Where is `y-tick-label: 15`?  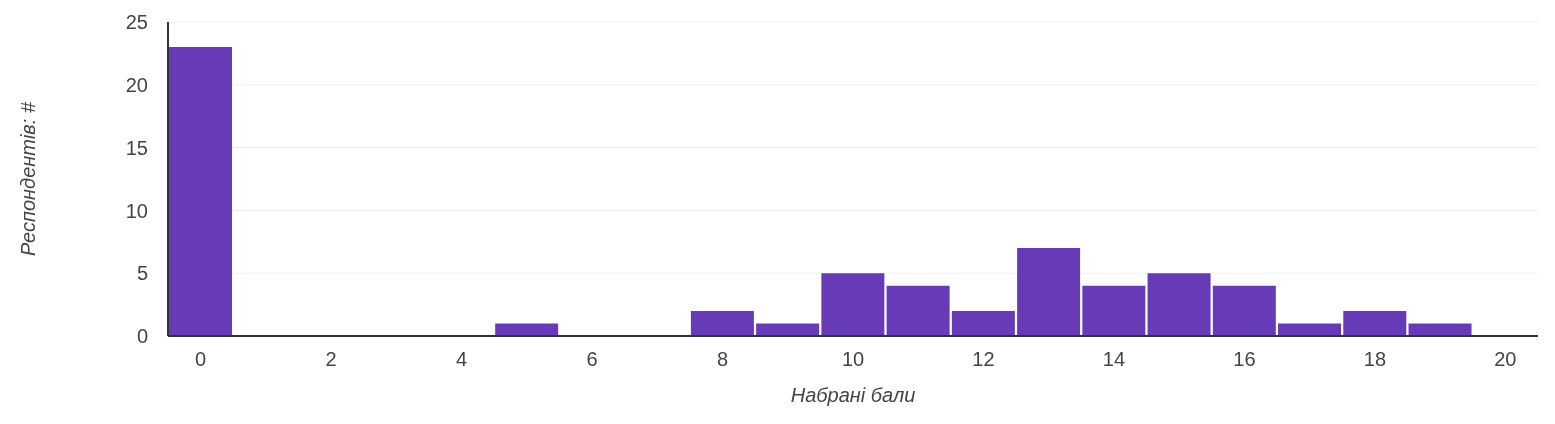 y-tick-label: 15 is located at coordinates (136, 147).